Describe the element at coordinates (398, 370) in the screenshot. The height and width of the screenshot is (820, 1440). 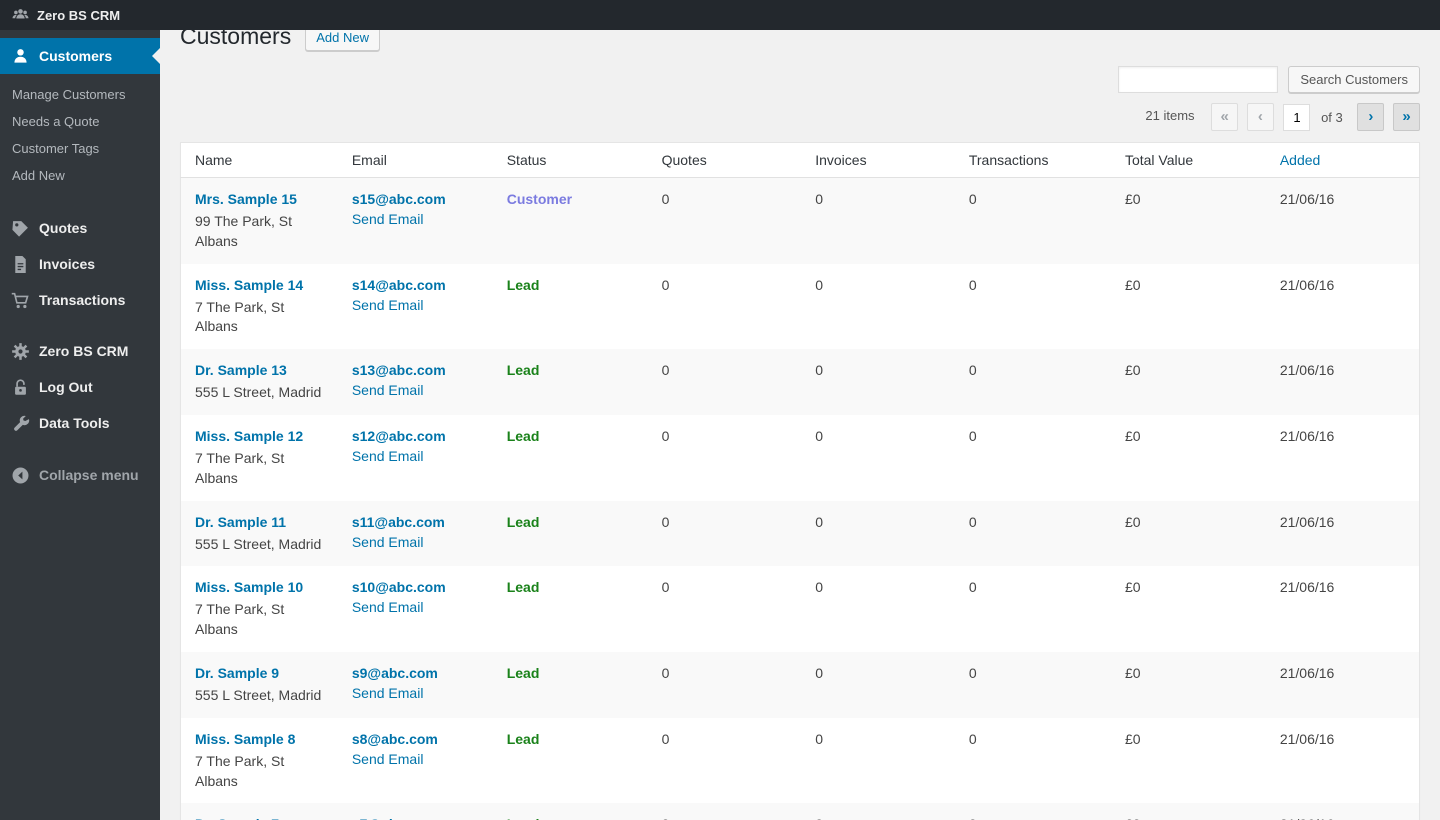
I see `customer-email-link: s13@abc.com` at that location.